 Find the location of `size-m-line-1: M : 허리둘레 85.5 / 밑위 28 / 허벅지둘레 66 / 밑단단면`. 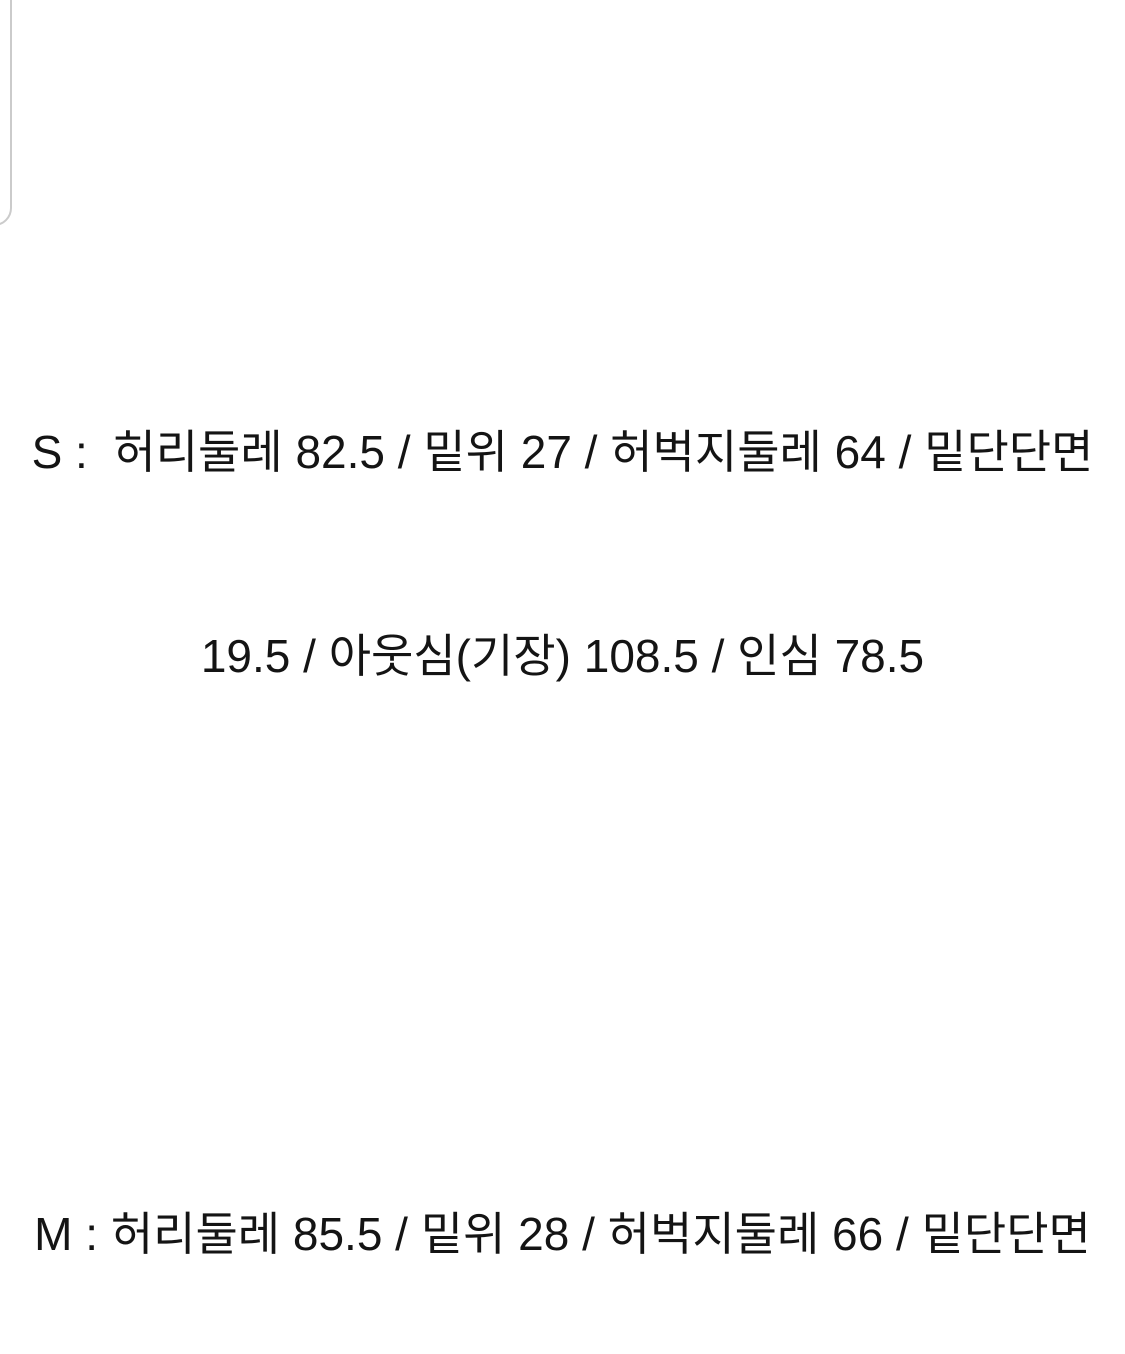

size-m-line-1: M : 허리둘레 85.5 / 밑위 28 / 허벅지둘레 66 / 밑단단면 is located at coordinates (562, 1234).